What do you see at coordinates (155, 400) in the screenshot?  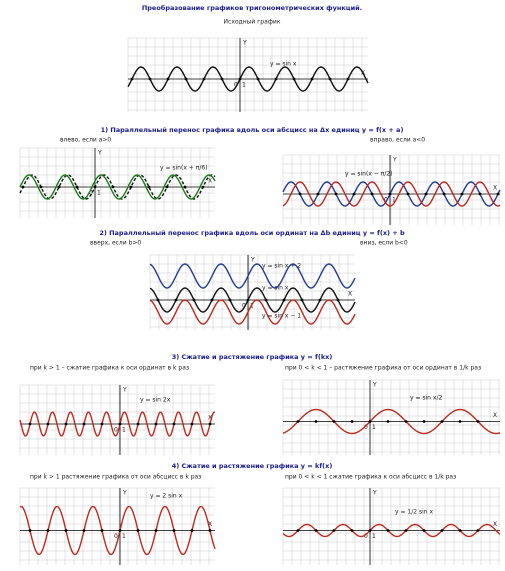 I see `graph-label: y = sin 2x` at bounding box center [155, 400].